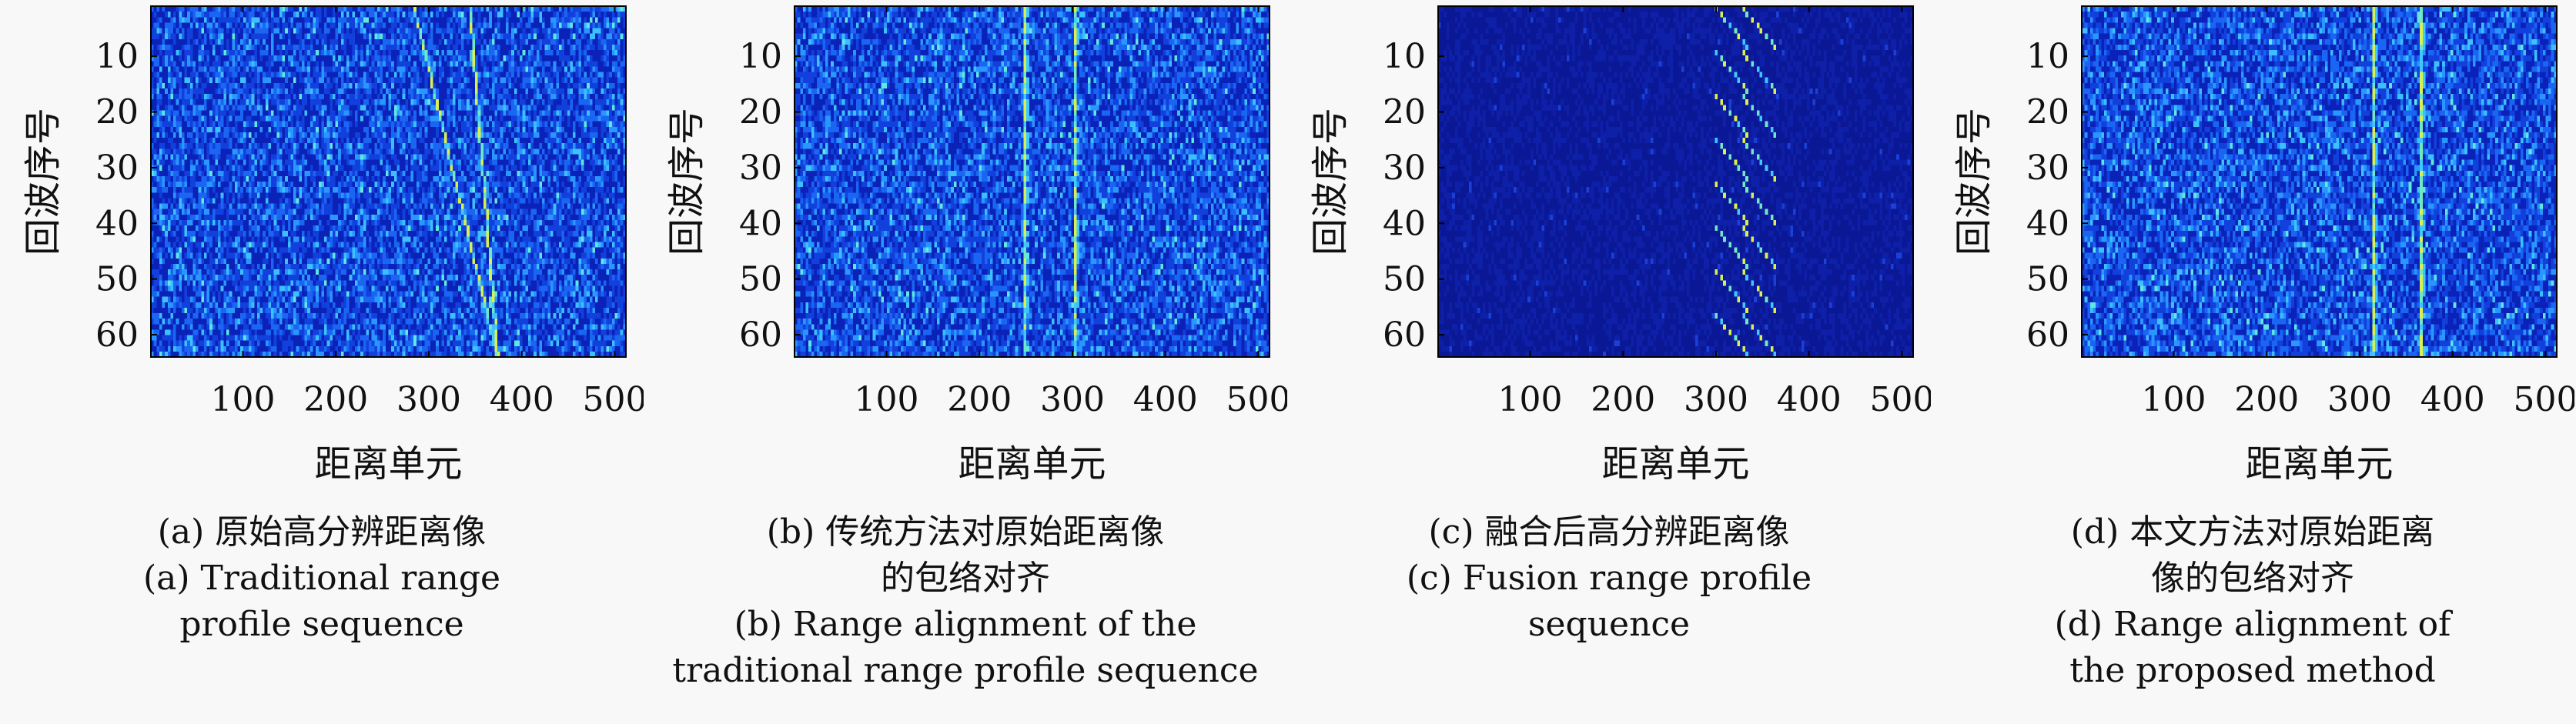  I want to click on caption-line: (a) 原始高分辨距离像, so click(322, 532).